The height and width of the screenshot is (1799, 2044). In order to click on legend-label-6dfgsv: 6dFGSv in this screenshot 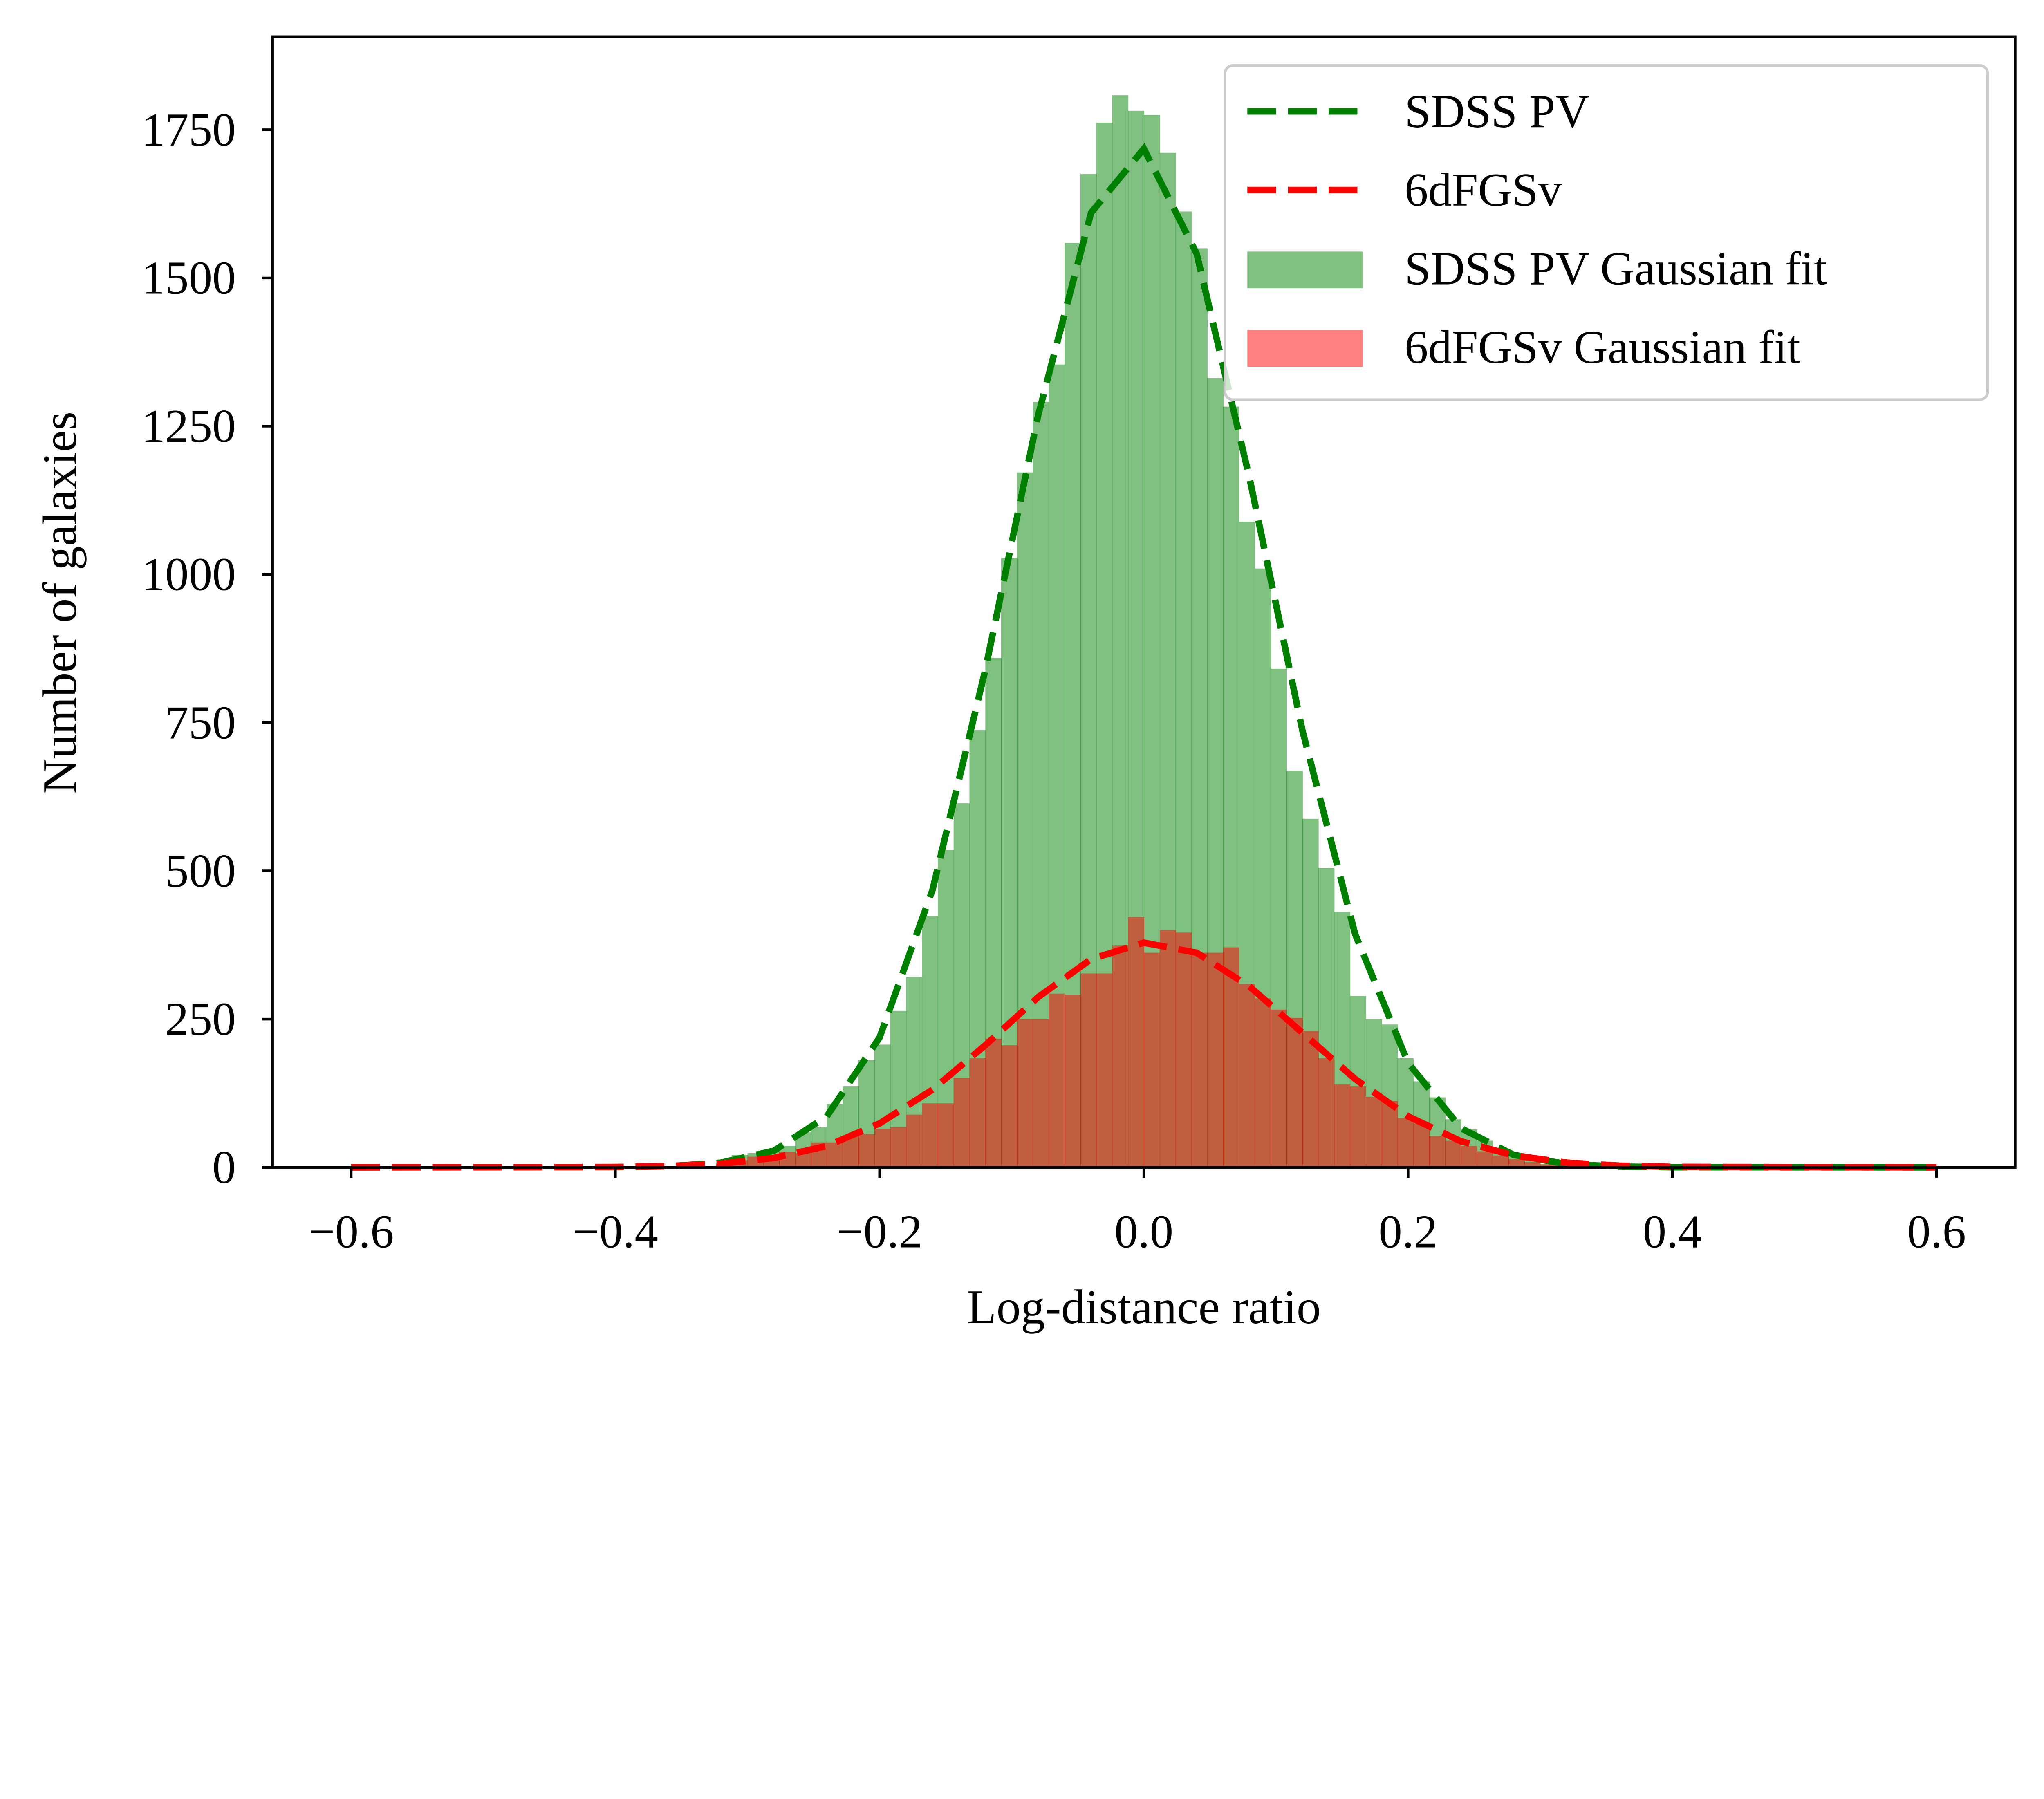, I will do `click(1484, 190)`.